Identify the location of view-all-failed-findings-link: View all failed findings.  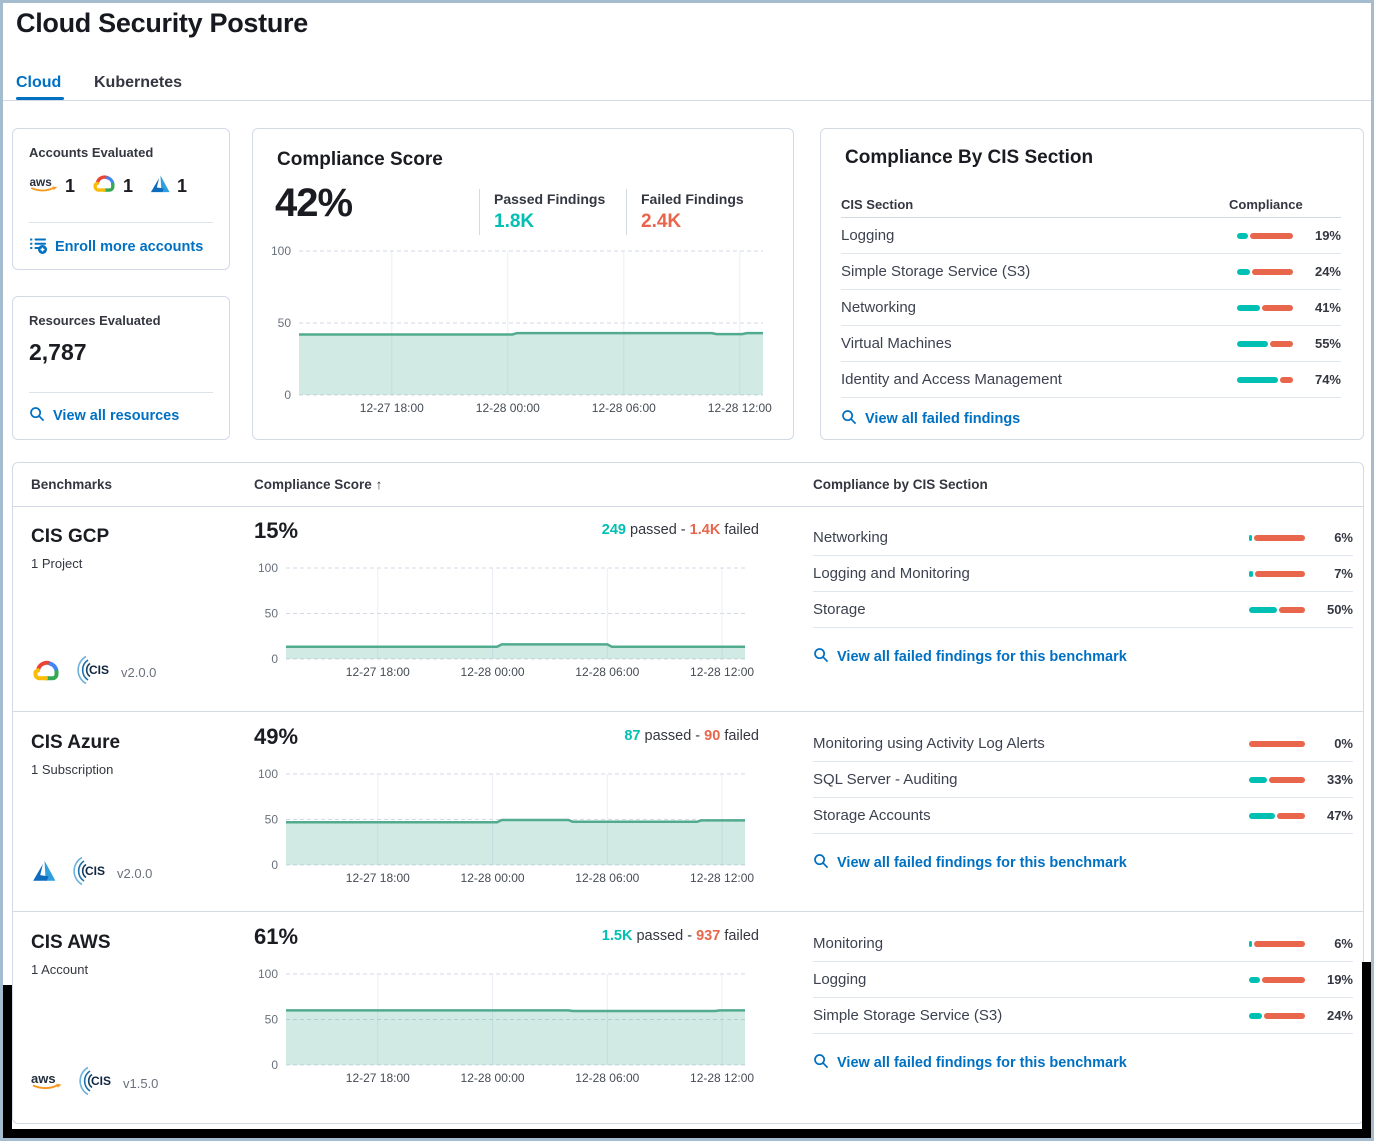
(930, 419).